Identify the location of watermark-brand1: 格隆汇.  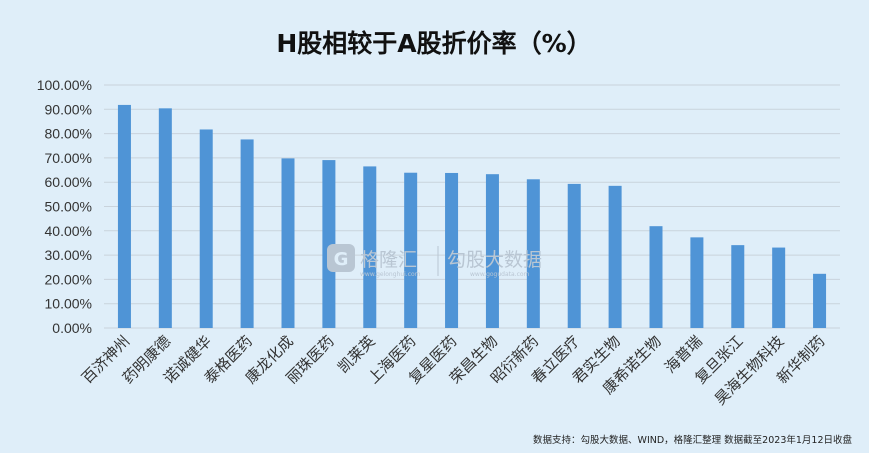
(388, 260).